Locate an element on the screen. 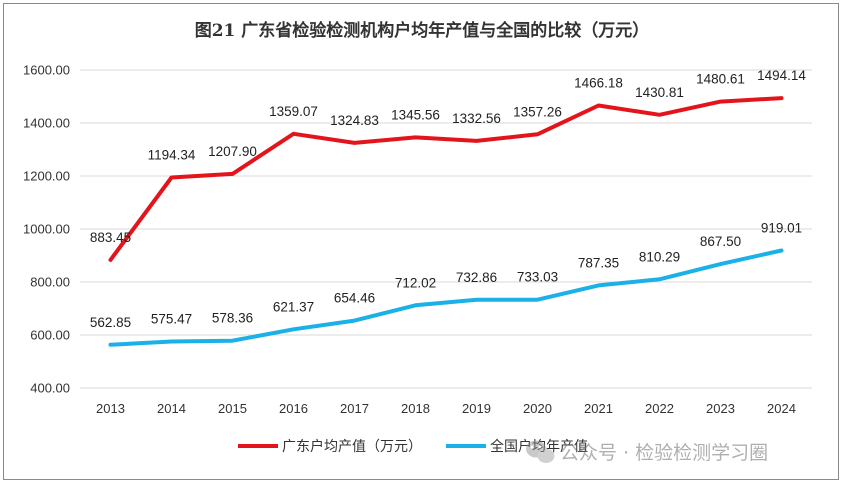 The height and width of the screenshot is (486, 845). legend: 广东户均产值（万元） 全国户均年产值 is located at coordinates (413, 446).